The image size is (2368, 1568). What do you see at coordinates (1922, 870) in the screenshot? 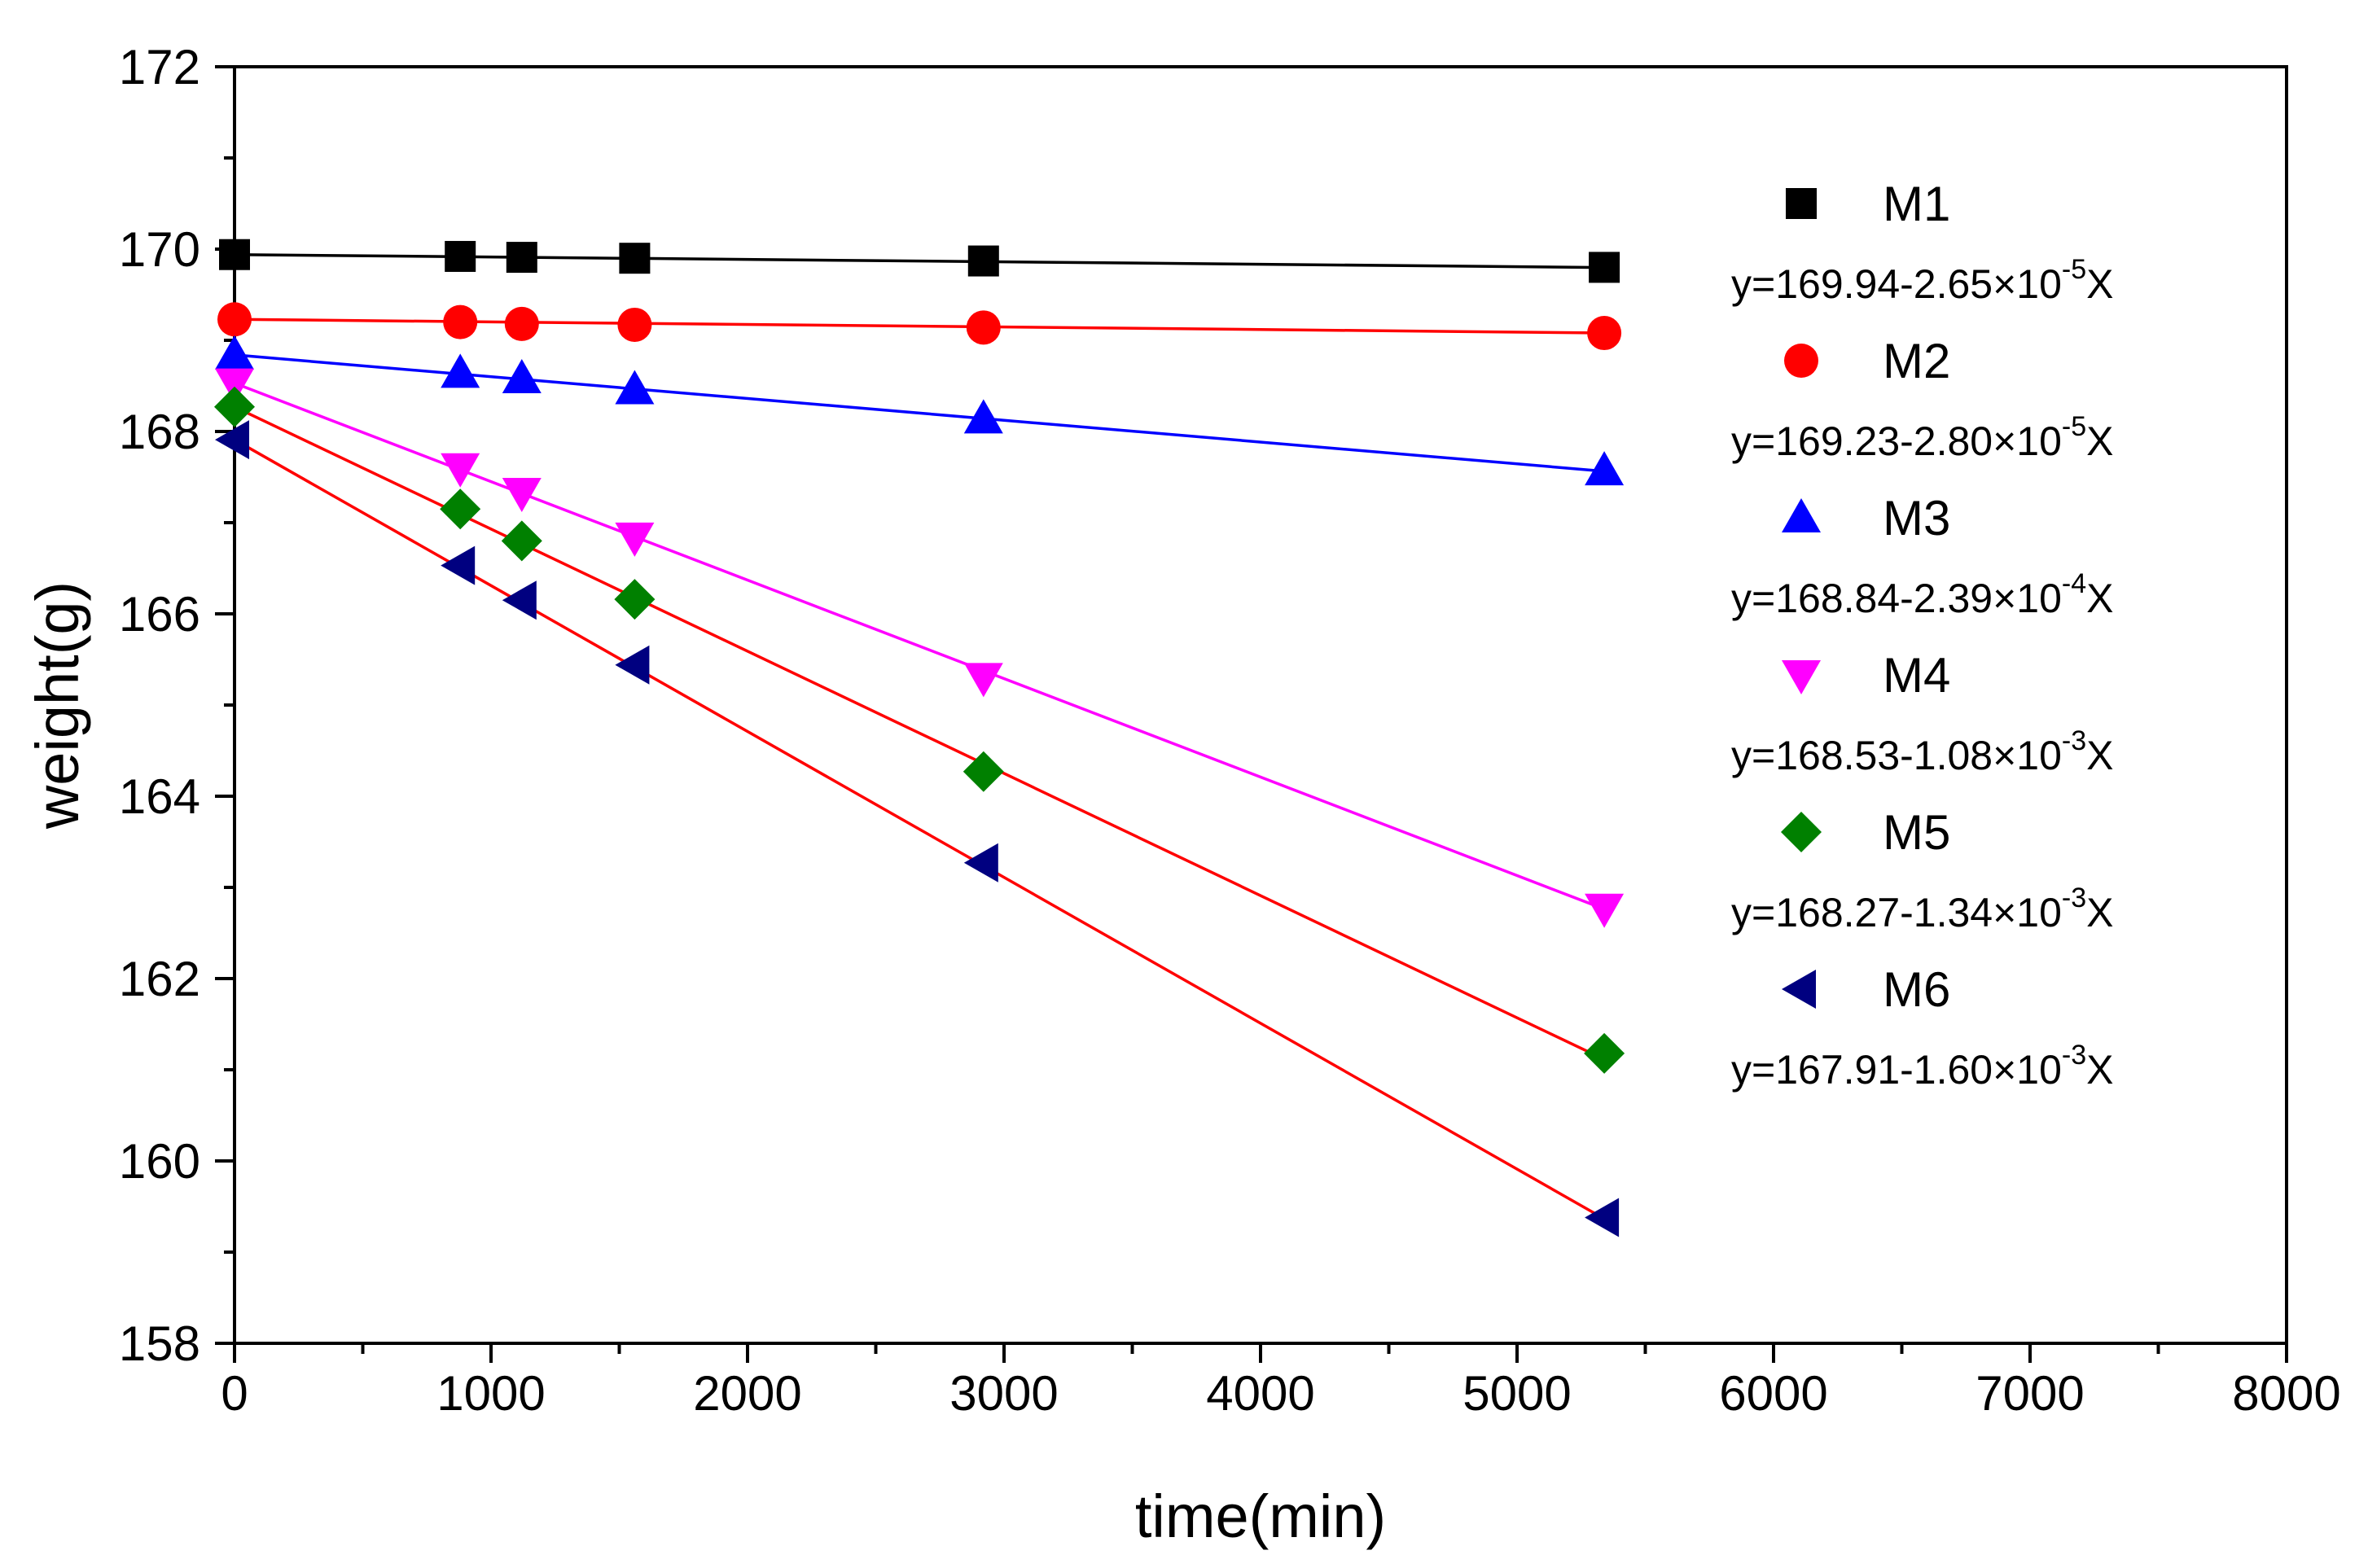
I see `legend-entry-m5: M5 y=168.27-1.34×10-3X` at bounding box center [1922, 870].